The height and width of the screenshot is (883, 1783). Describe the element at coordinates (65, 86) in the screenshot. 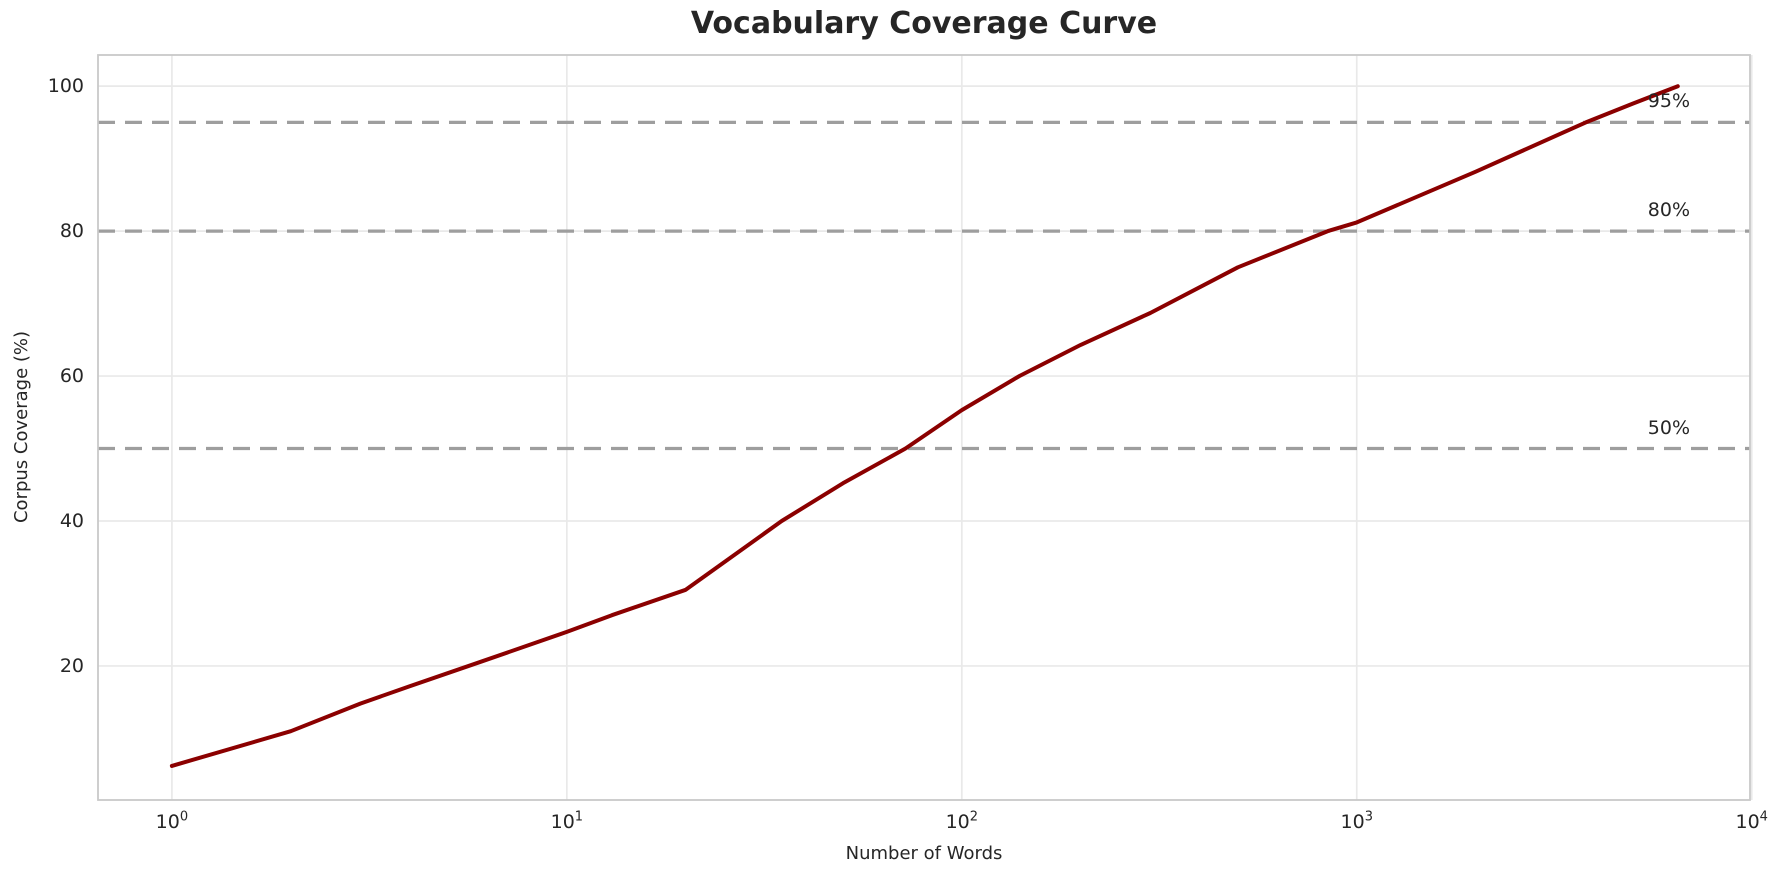

I see `y-tick-100: 100` at that location.